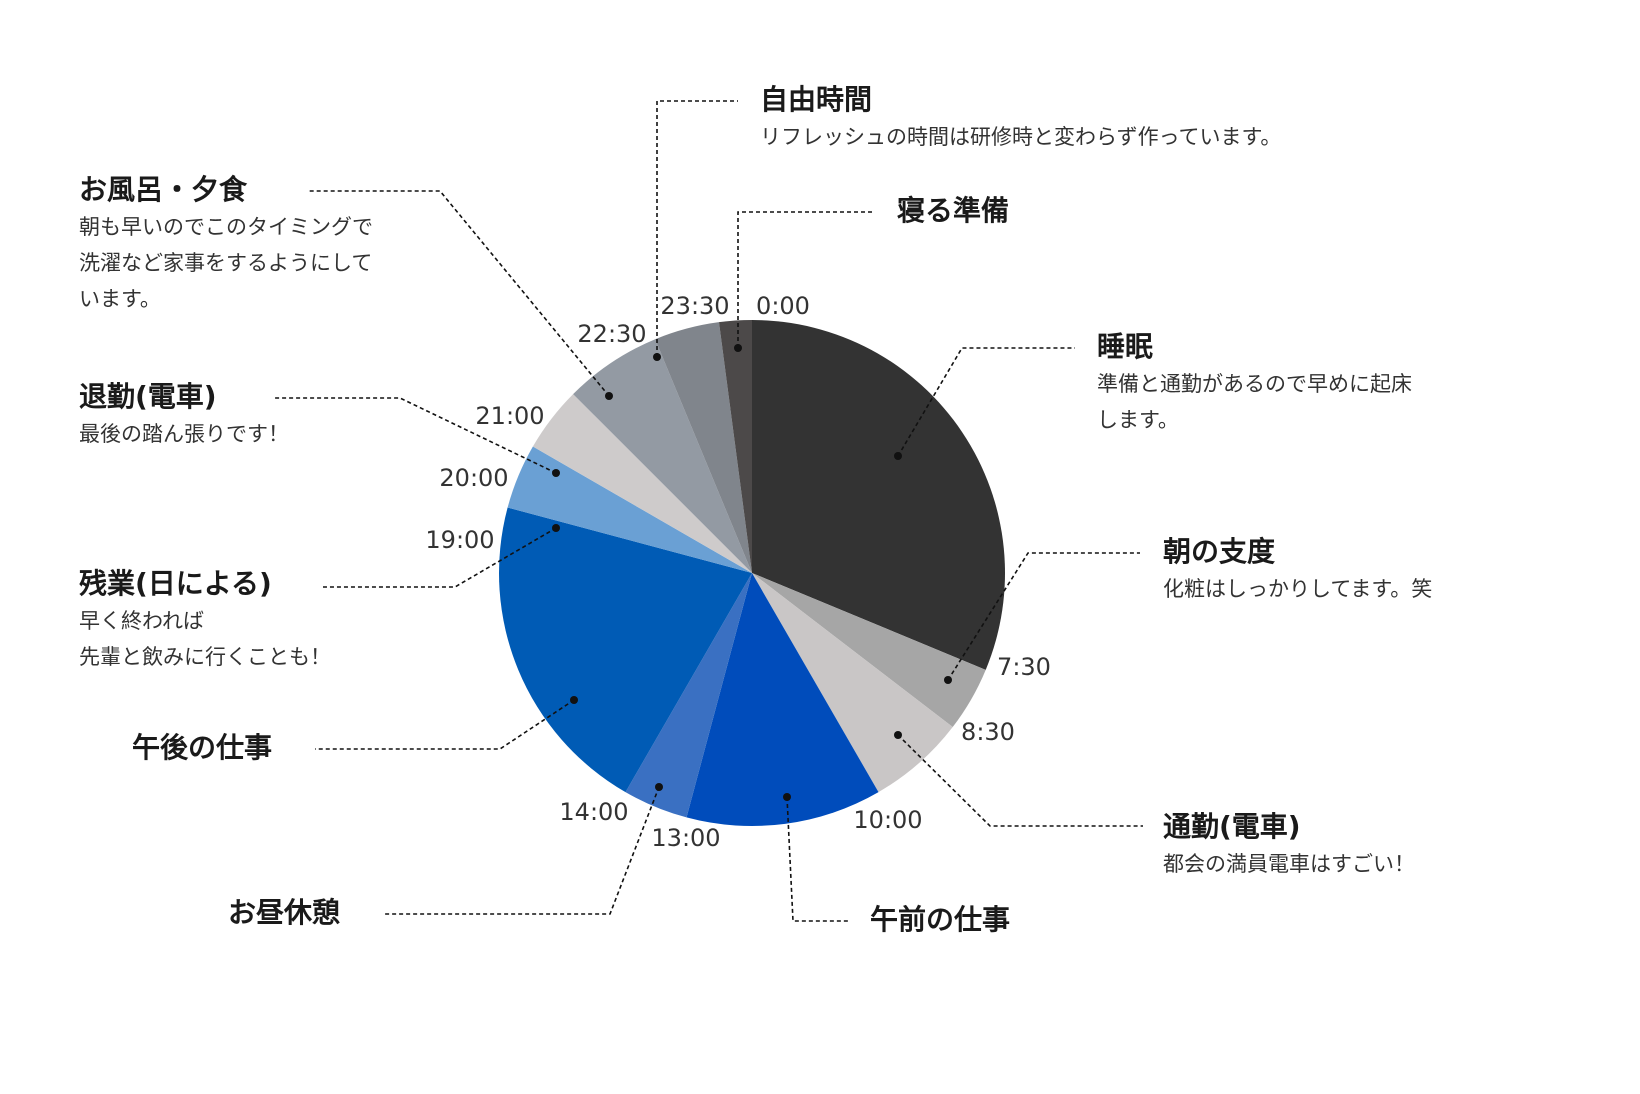 The height and width of the screenshot is (1094, 1640). I want to click on slice-description: 最後の踏ん張りです！, so click(184, 434).